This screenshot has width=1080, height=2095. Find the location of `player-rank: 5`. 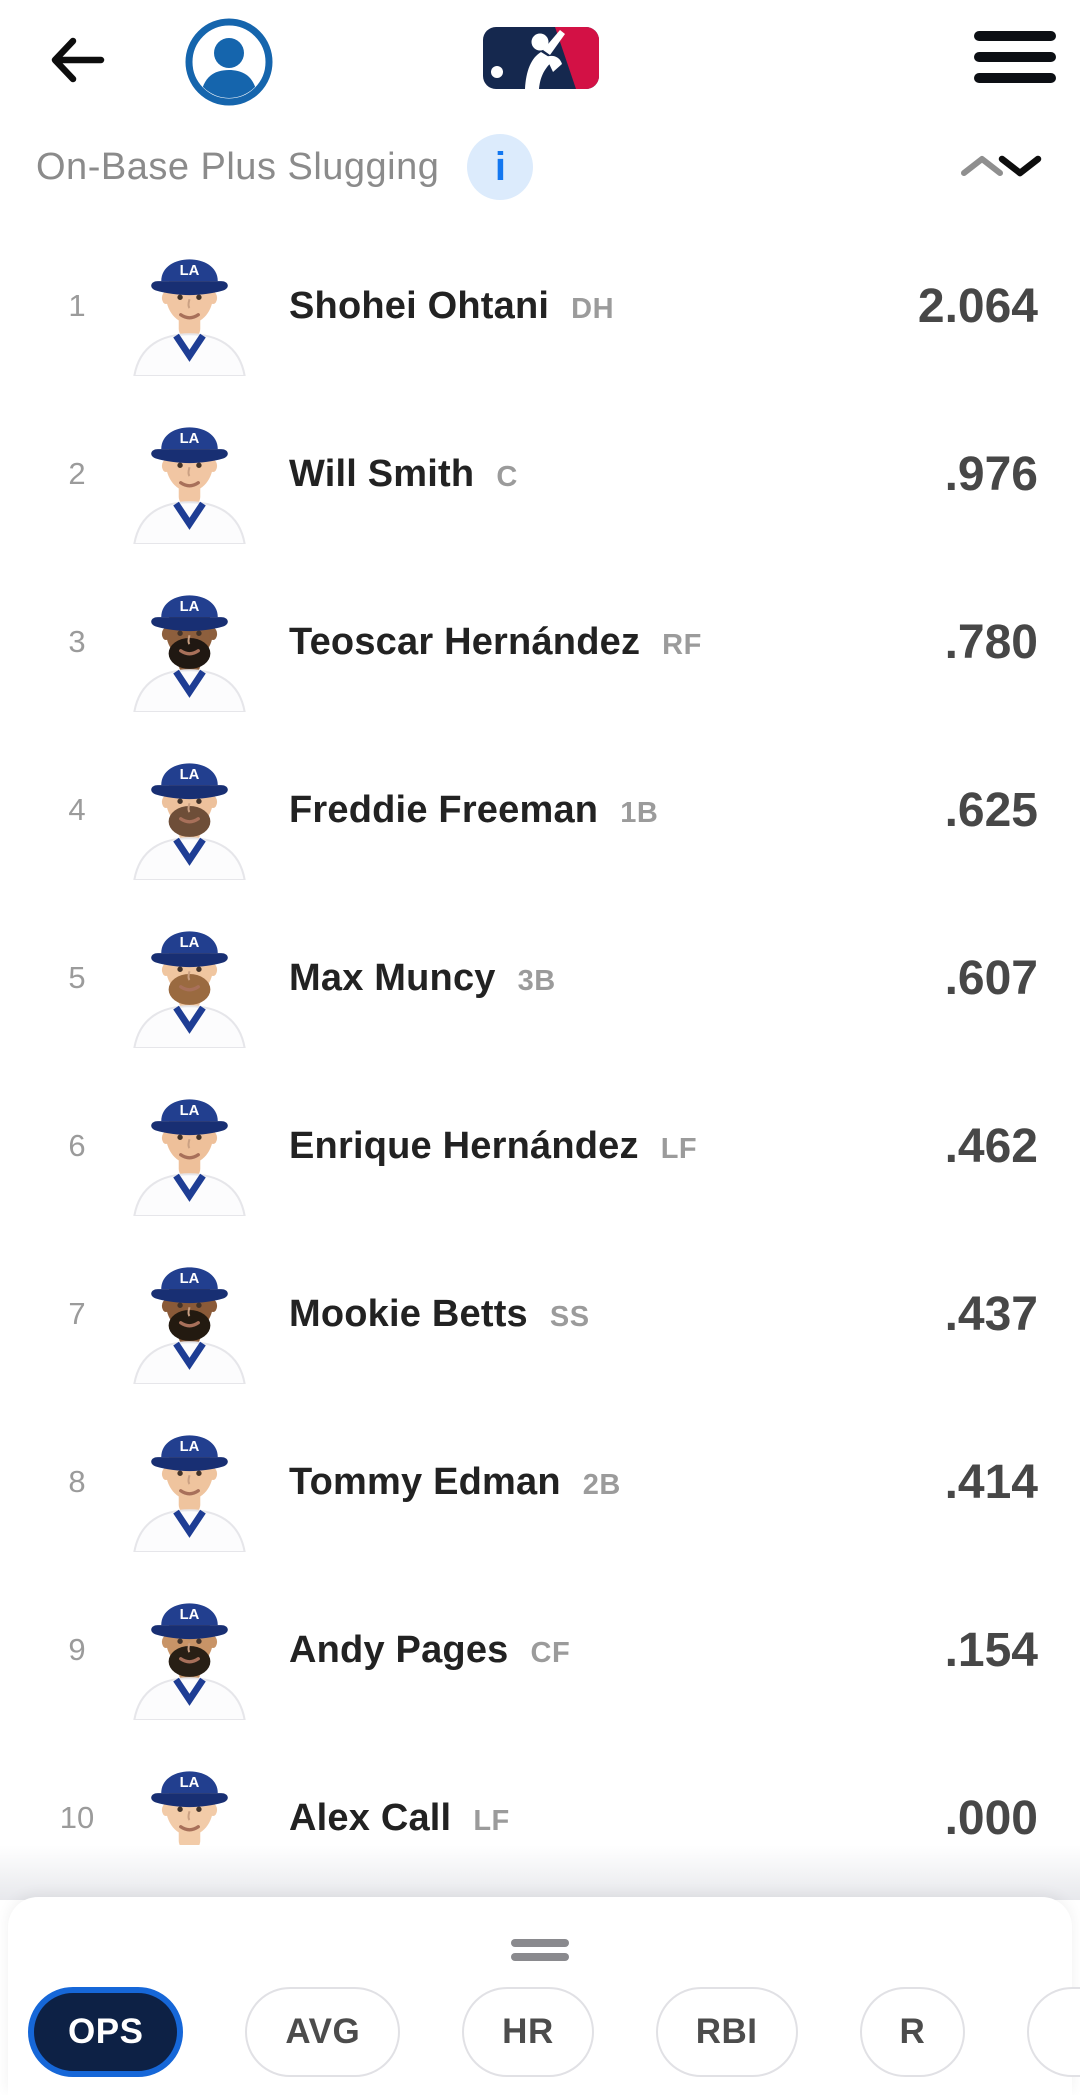

player-rank: 5 is located at coordinates (77, 977).